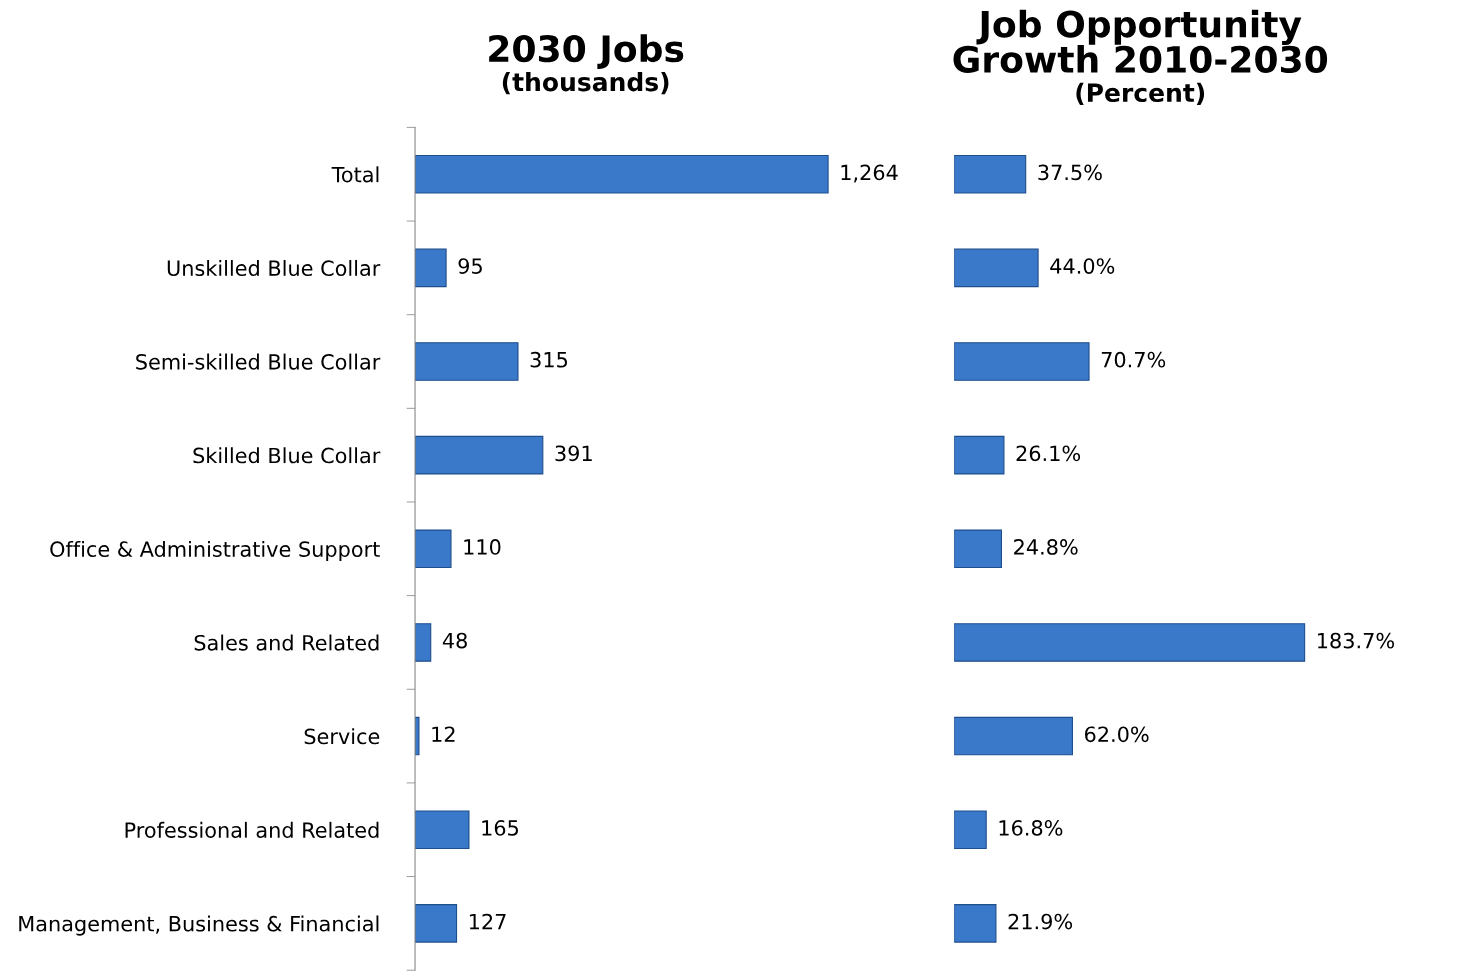 The width and height of the screenshot is (1477, 980). What do you see at coordinates (573, 453) in the screenshot?
I see `data-label: 391` at bounding box center [573, 453].